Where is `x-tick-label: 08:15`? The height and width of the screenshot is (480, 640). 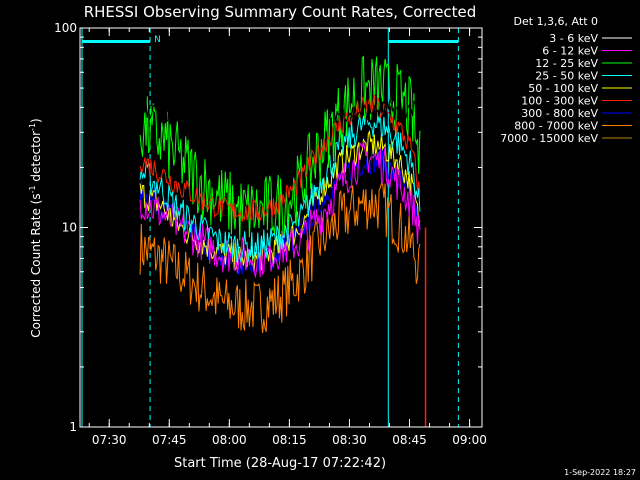
x-tick-label: 08:15 is located at coordinates (289, 440).